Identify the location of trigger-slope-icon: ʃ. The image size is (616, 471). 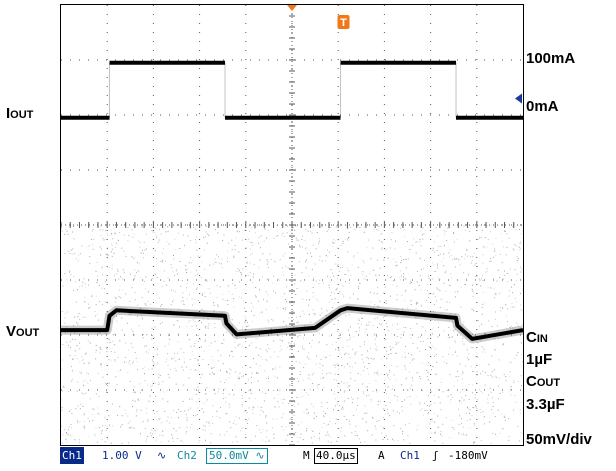
(435, 455).